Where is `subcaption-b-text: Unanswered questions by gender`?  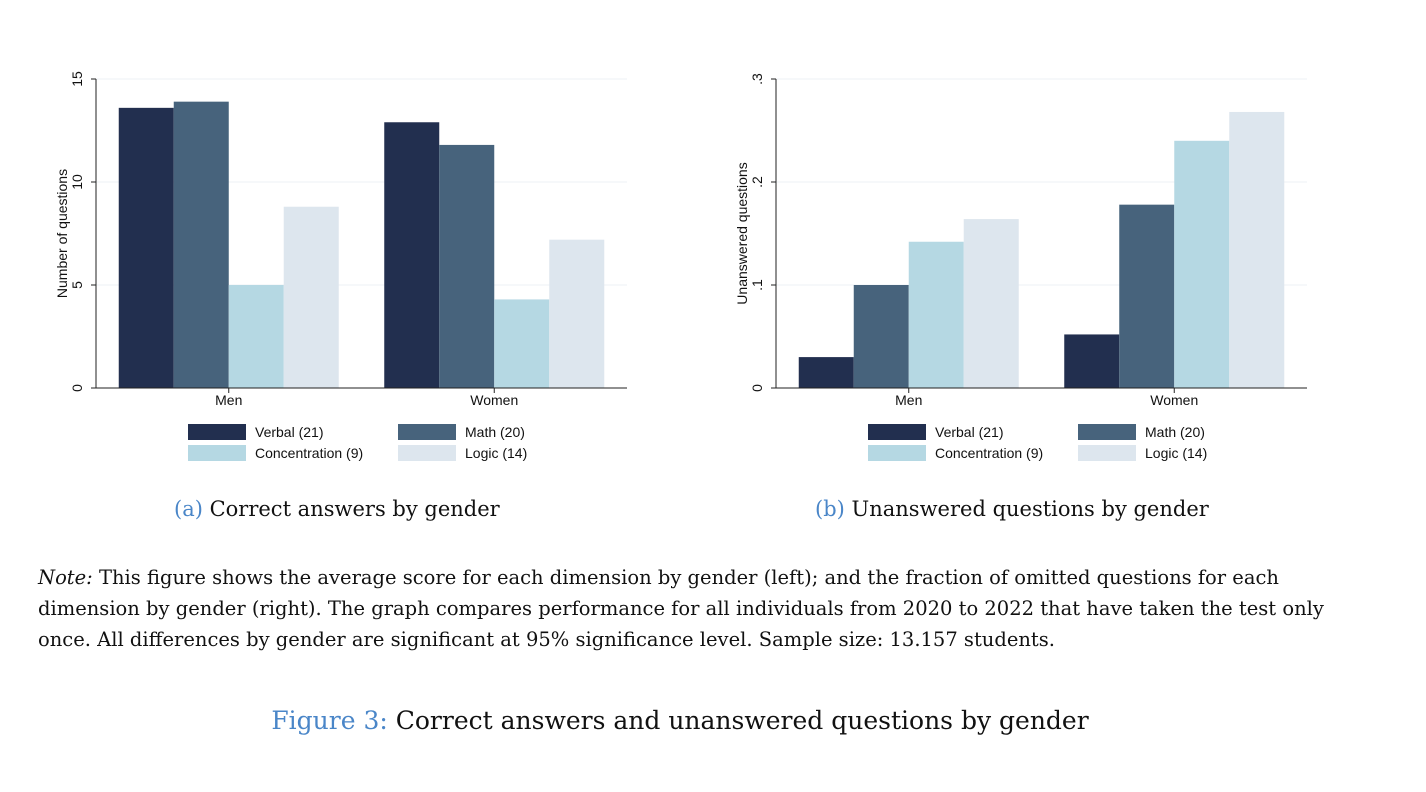
subcaption-b-text: Unanswered questions by gender is located at coordinates (1030, 509).